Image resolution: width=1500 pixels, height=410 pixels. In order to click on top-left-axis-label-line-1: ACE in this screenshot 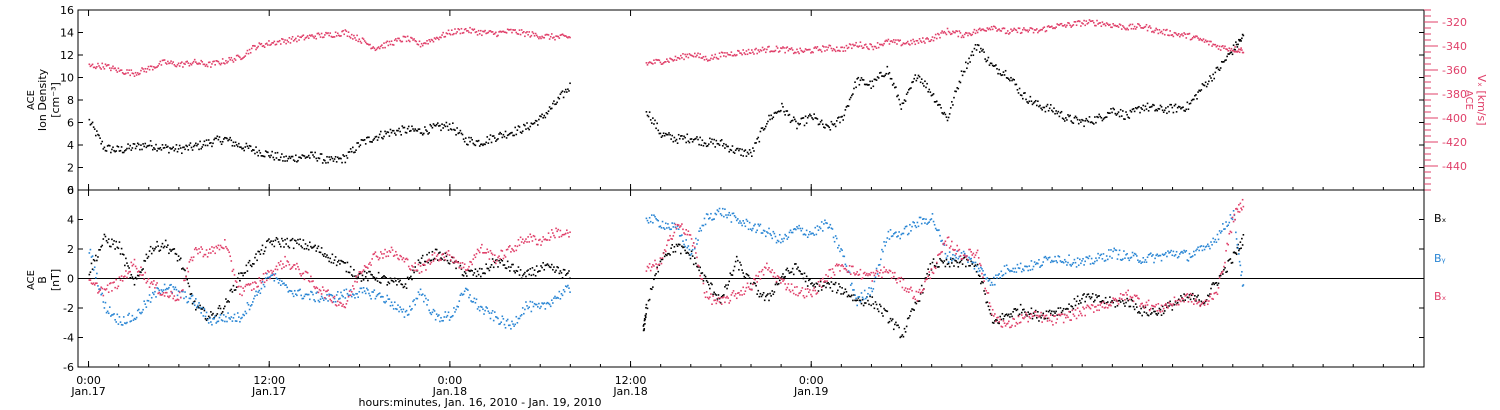, I will do `click(31, 100)`.